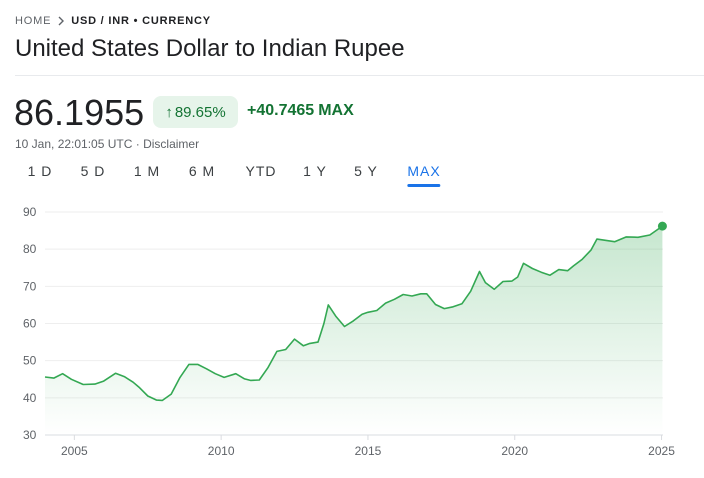  I want to click on y-tick-label: 50, so click(30, 361).